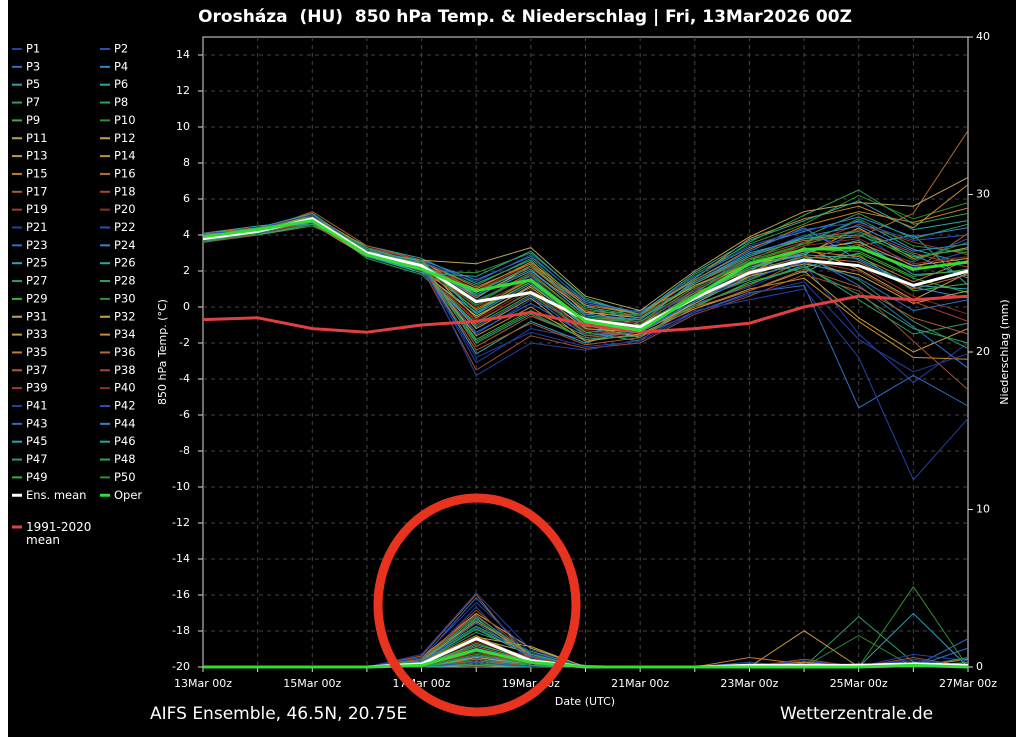  Describe the element at coordinates (37, 316) in the screenshot. I see `legend-label: P31` at that location.